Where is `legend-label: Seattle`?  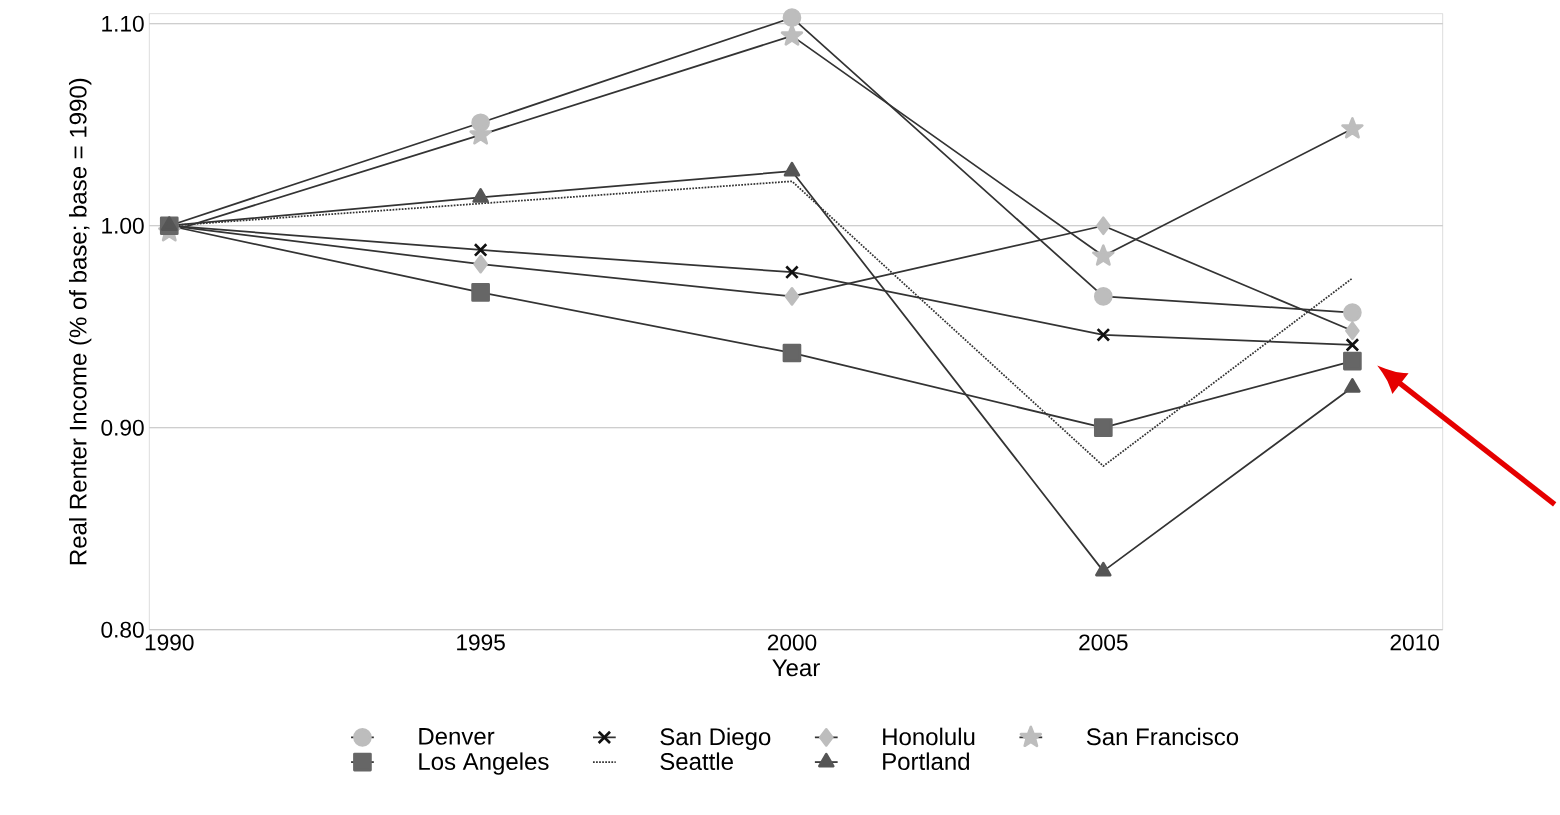 legend-label: Seattle is located at coordinates (696, 761).